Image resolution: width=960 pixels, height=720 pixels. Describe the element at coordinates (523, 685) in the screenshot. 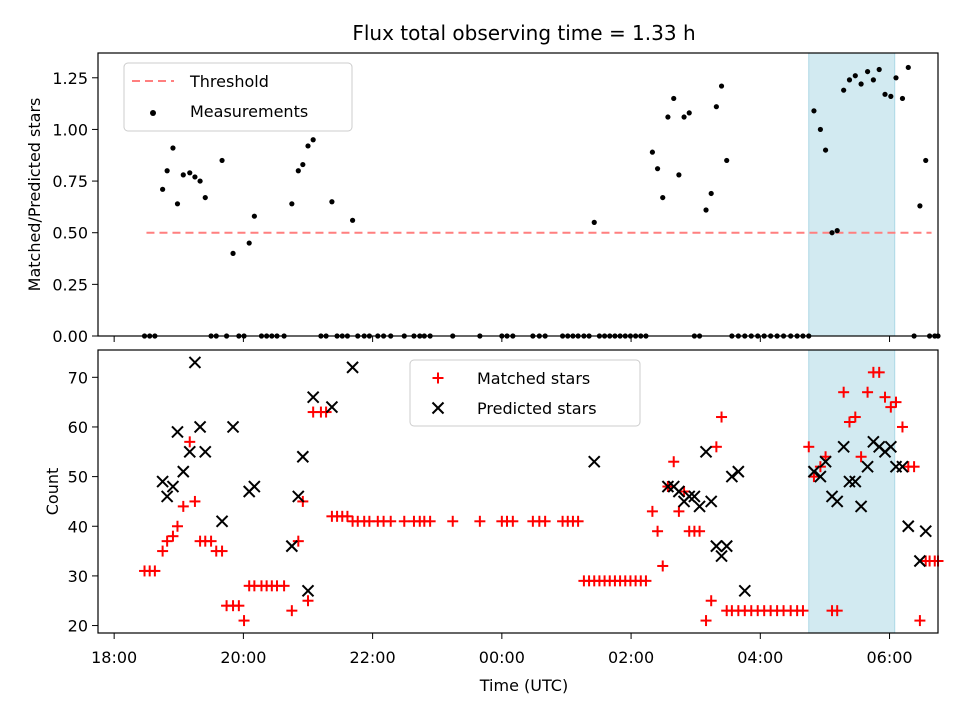

I see `x-axis-label: Time (UTC)` at that location.